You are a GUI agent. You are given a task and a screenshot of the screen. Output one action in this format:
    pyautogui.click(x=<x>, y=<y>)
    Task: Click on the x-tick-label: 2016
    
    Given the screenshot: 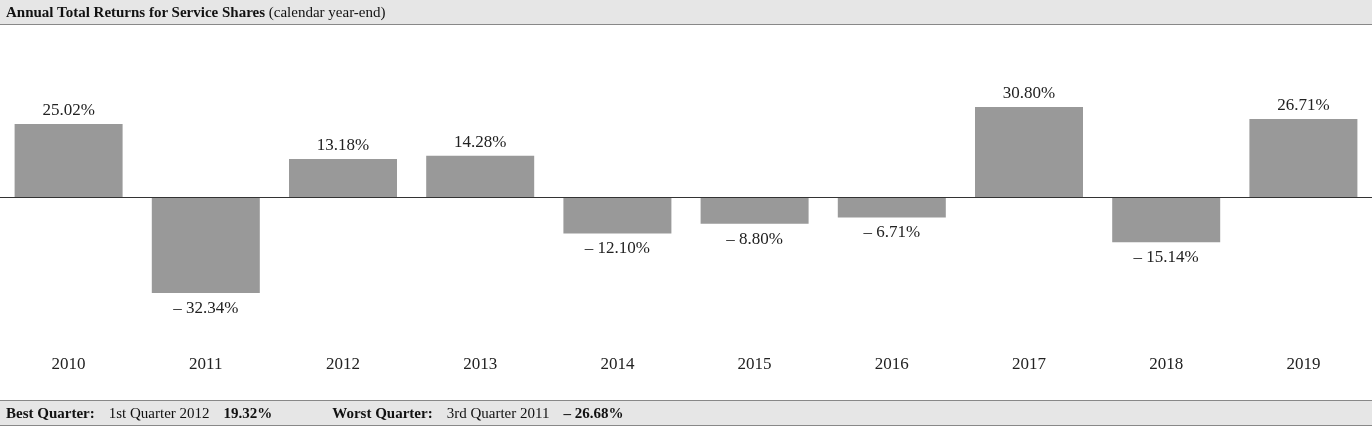 What is the action you would take?
    pyautogui.click(x=891, y=363)
    